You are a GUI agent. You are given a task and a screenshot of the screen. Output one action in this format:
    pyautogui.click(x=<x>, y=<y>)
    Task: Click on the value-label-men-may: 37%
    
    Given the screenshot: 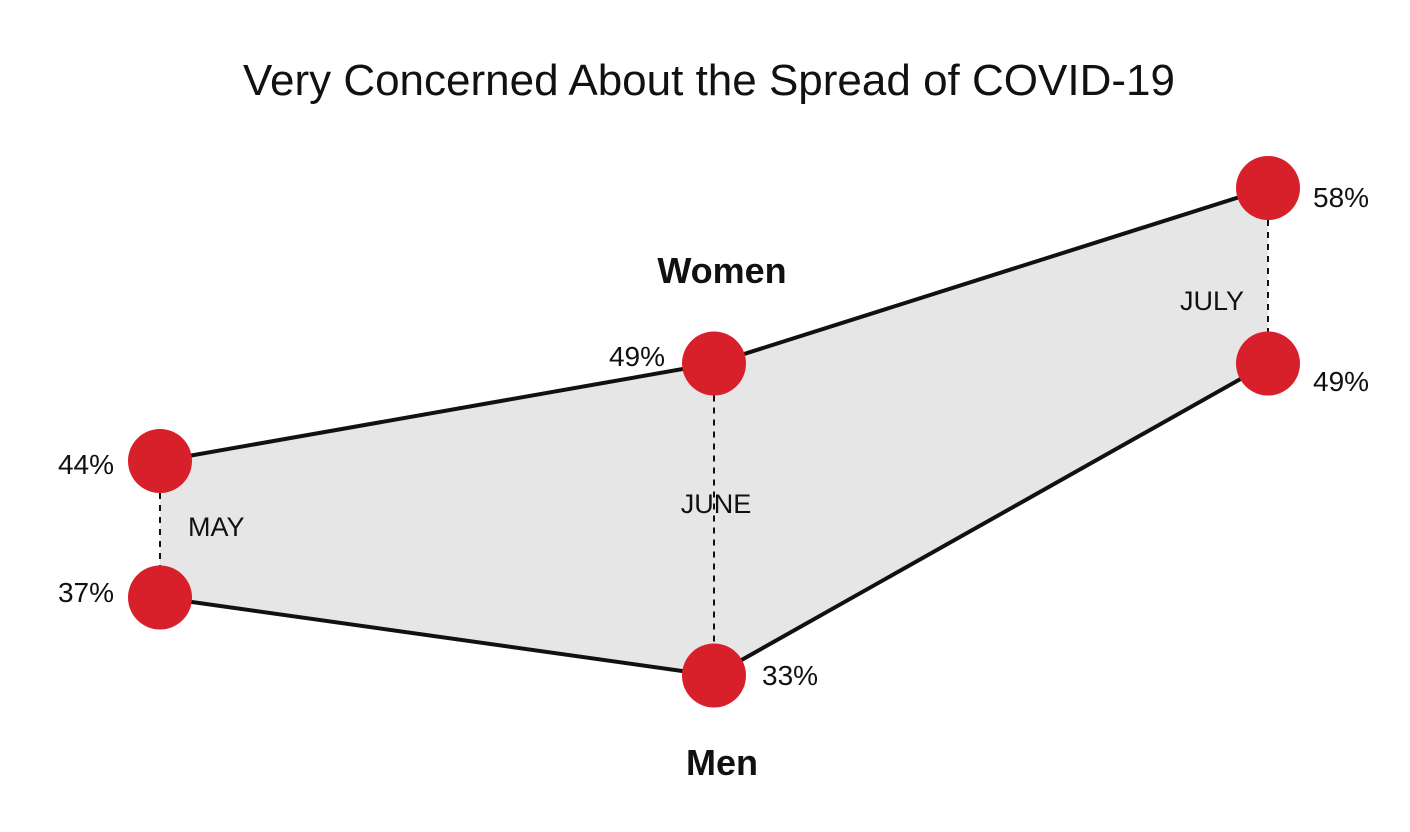 What is the action you would take?
    pyautogui.click(x=86, y=592)
    